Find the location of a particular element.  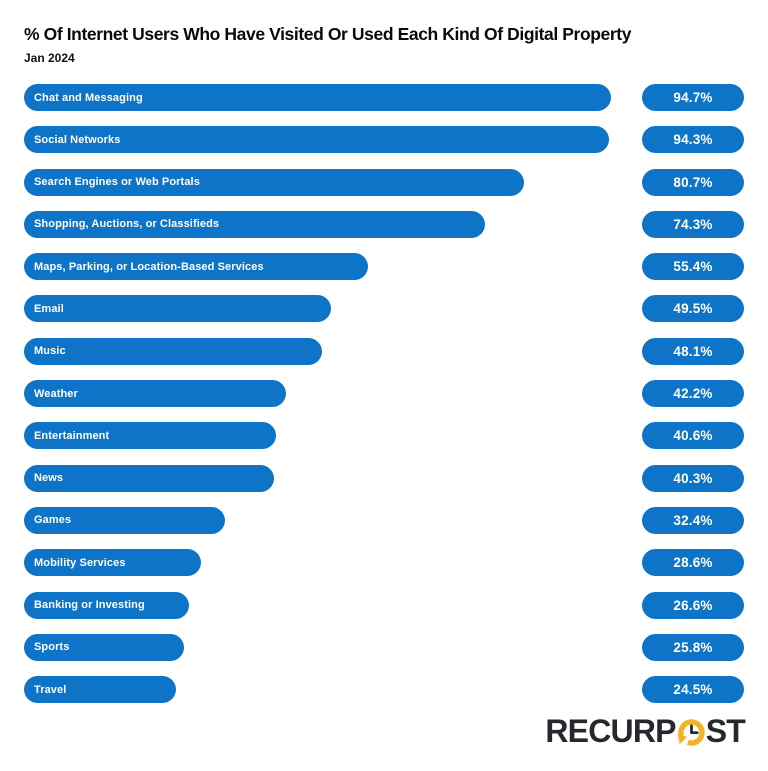

value-badge: 40.6% is located at coordinates (693, 436).